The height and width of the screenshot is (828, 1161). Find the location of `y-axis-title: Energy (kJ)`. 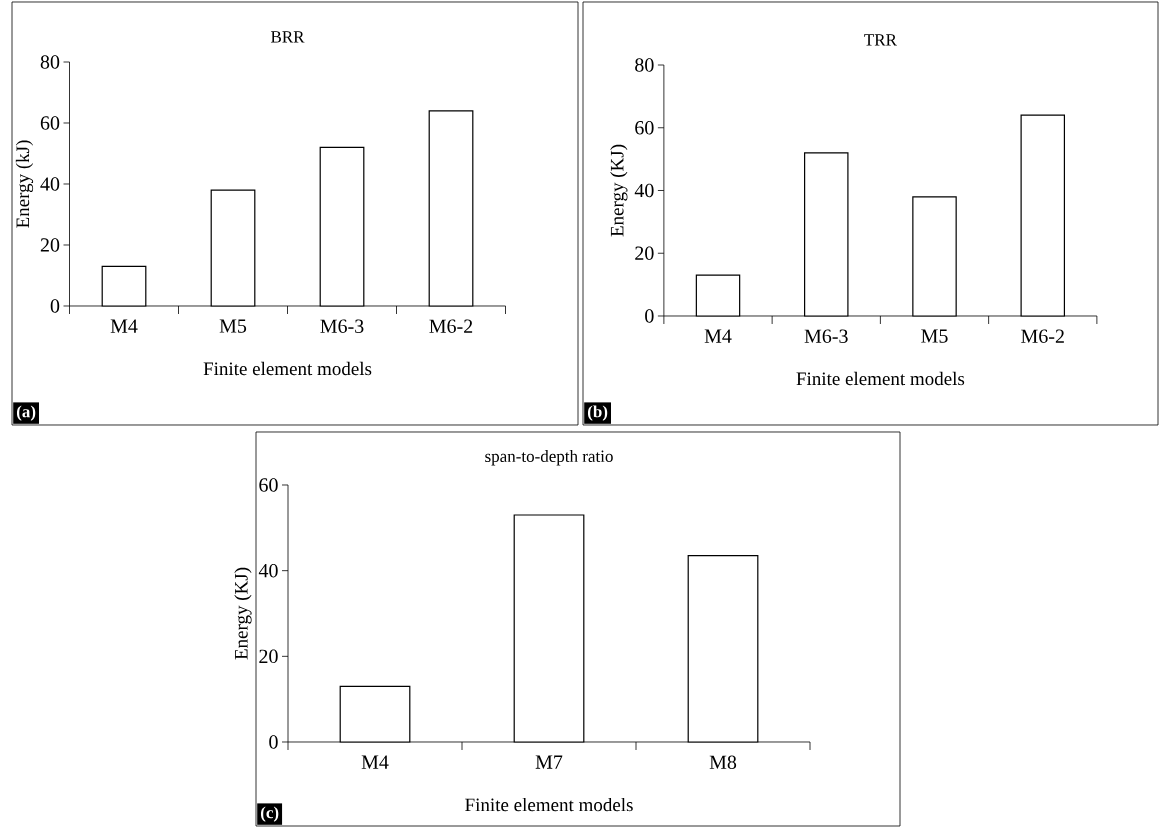

y-axis-title: Energy (kJ) is located at coordinates (24, 184).